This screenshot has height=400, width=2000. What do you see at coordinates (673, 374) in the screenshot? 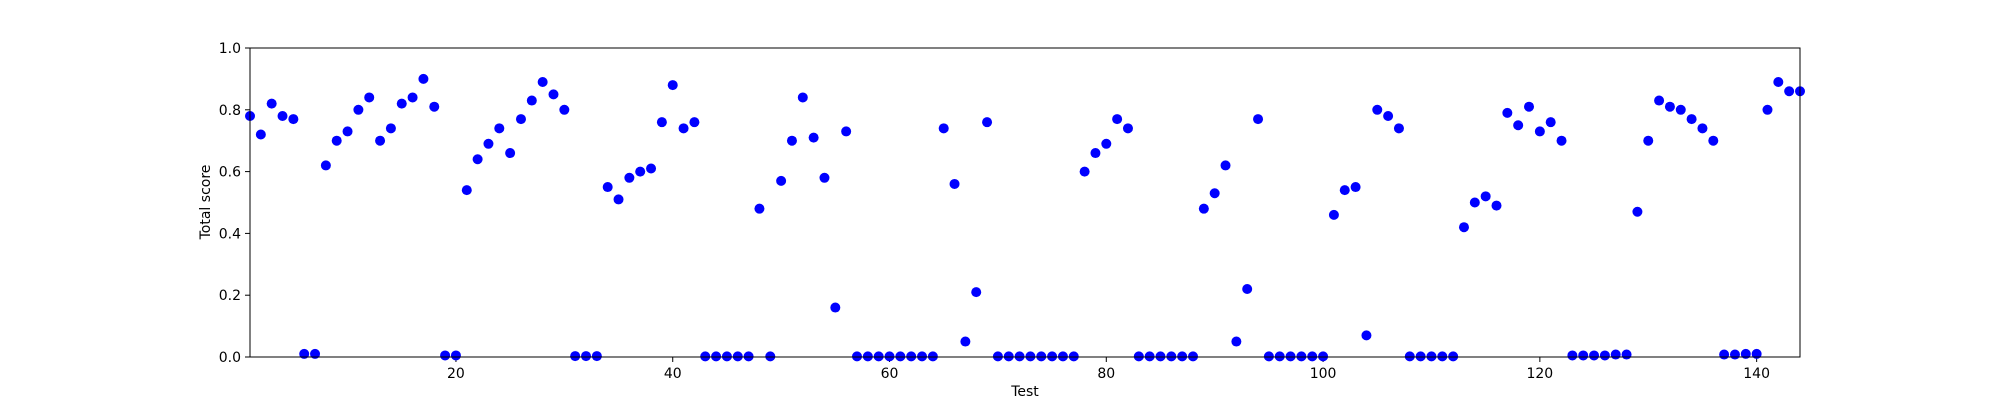
I see `x-tick-label: 40` at bounding box center [673, 374].